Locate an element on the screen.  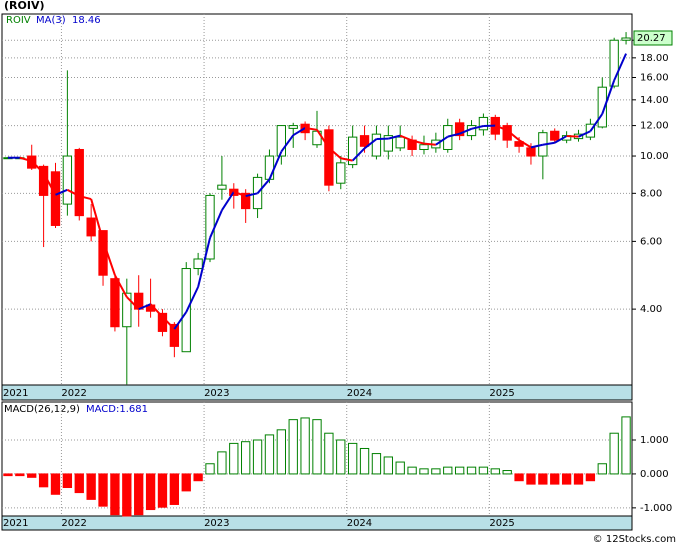
x-tick-label: 2025 is located at coordinates (501, 393).